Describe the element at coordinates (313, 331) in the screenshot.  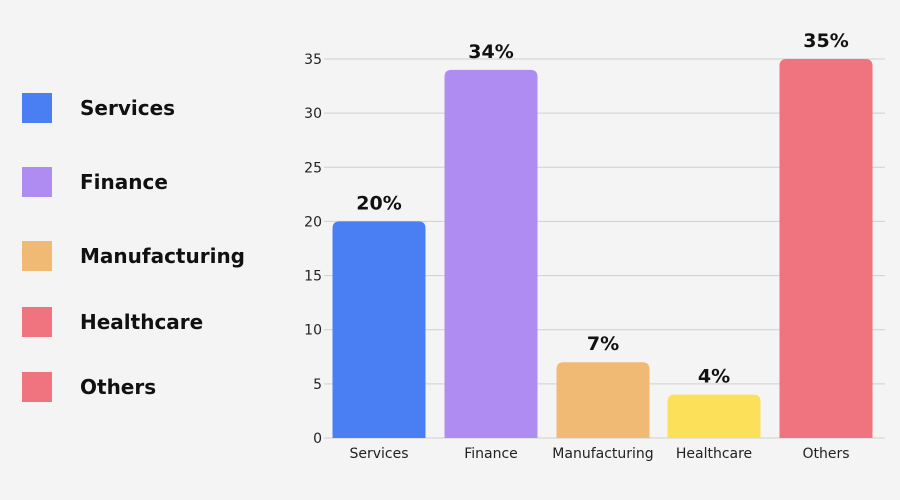
I see `y-tick-label-10: 10` at that location.